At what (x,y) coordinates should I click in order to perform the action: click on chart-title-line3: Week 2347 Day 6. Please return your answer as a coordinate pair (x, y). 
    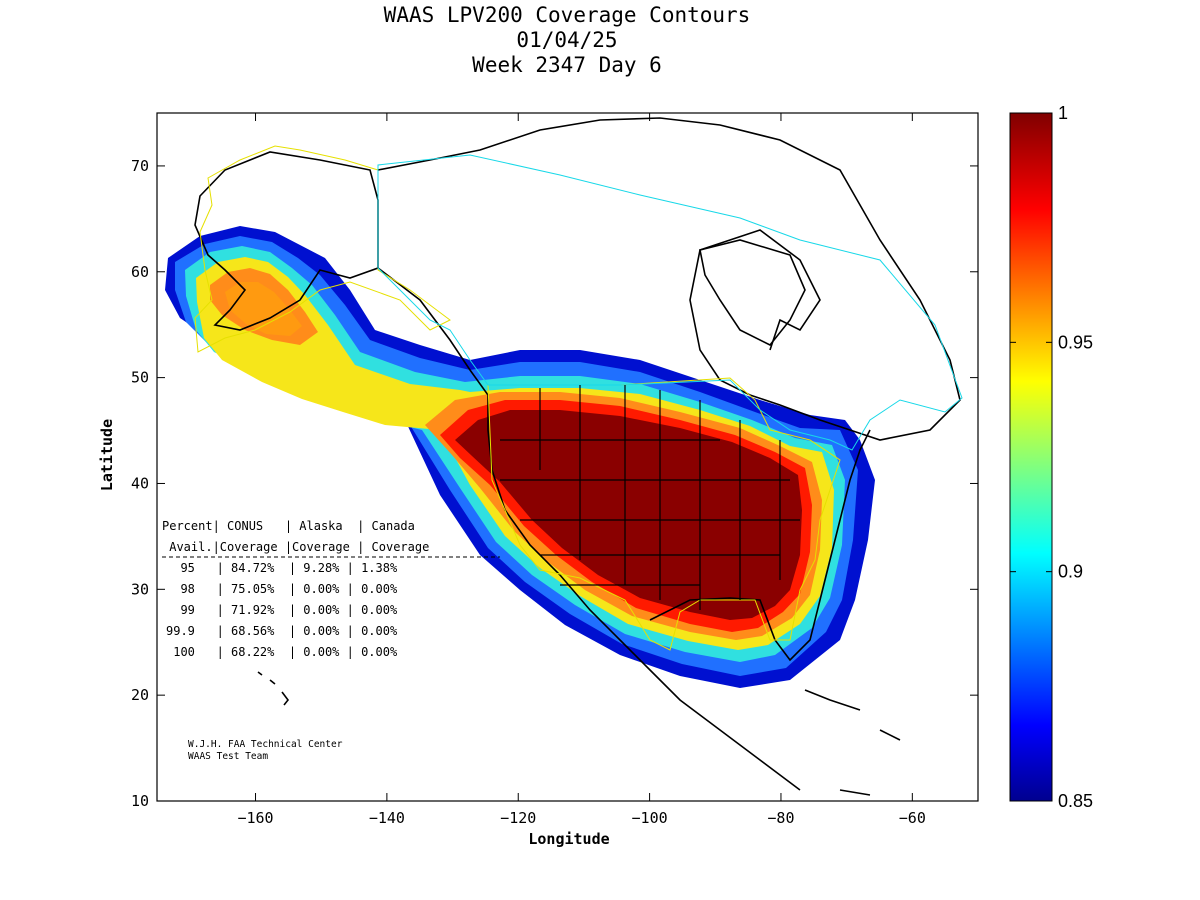
    Looking at the image, I should click on (567, 65).